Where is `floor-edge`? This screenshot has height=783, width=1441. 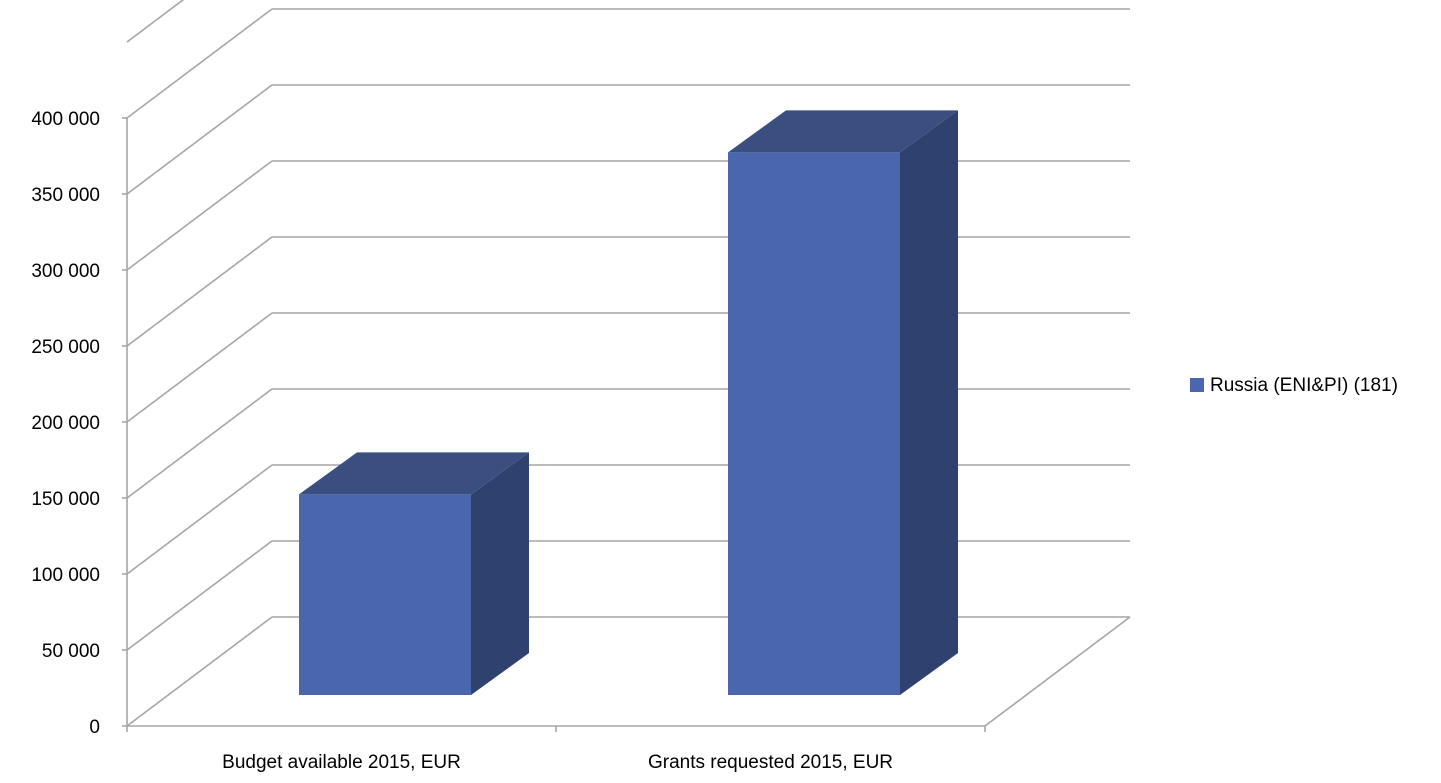 floor-edge is located at coordinates (1057, 671).